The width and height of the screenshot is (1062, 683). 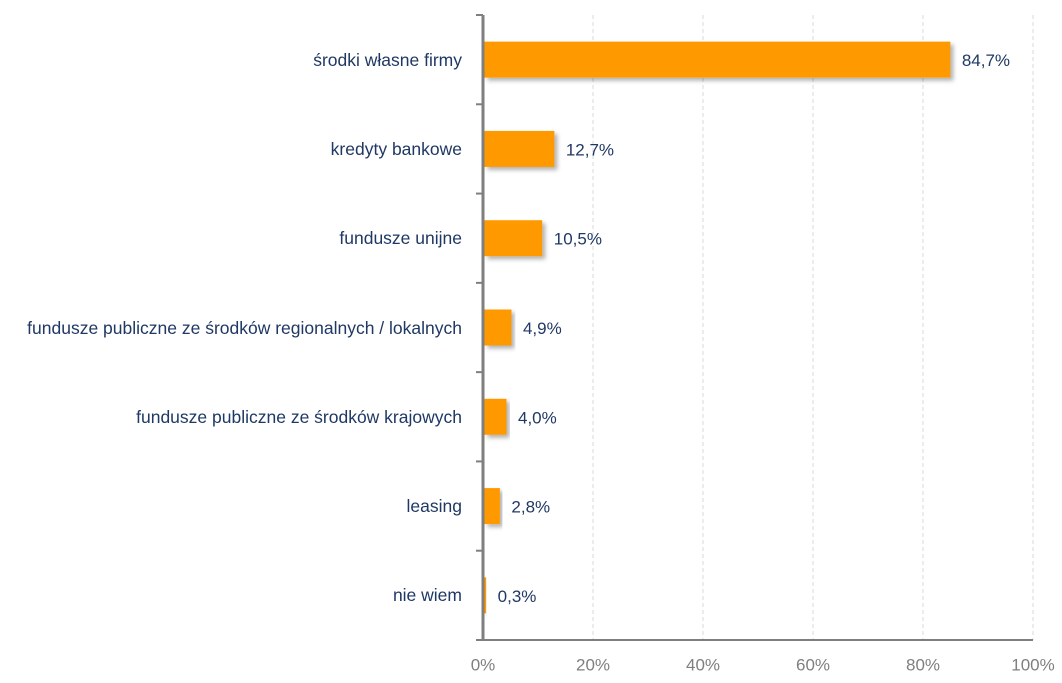 What do you see at coordinates (400, 238) in the screenshot?
I see `category-text: fundusze unijne` at bounding box center [400, 238].